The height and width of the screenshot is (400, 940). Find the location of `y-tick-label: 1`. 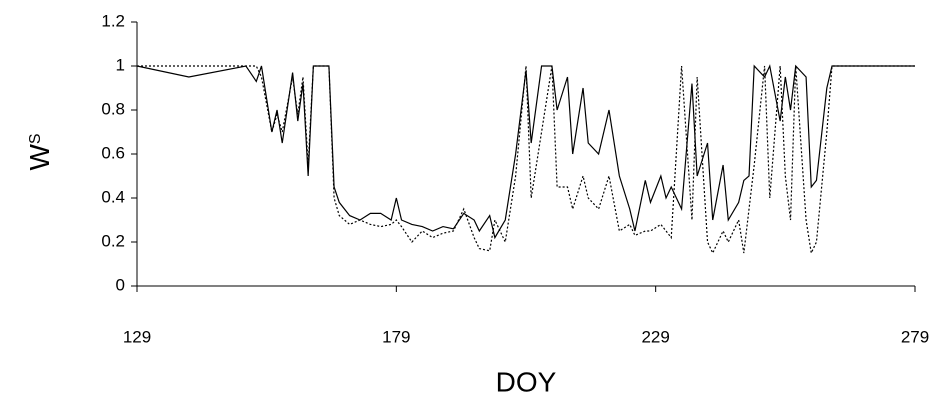

y-tick-label: 1 is located at coordinates (120, 64).